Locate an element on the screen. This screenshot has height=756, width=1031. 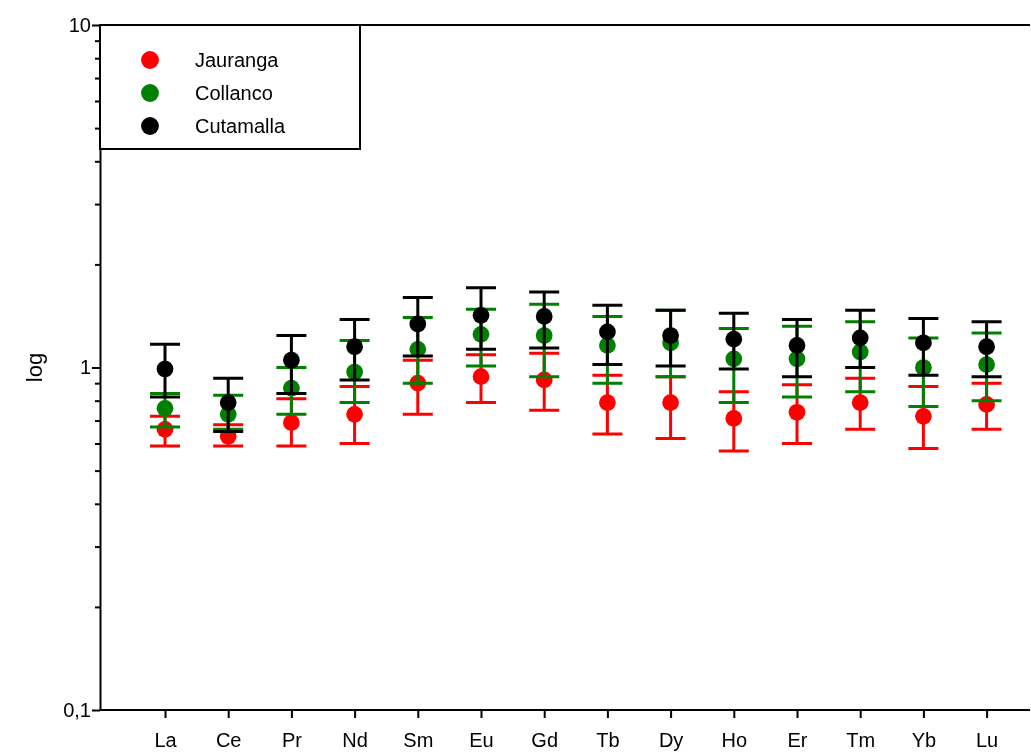
x-tick-label: Er is located at coordinates (797, 740).